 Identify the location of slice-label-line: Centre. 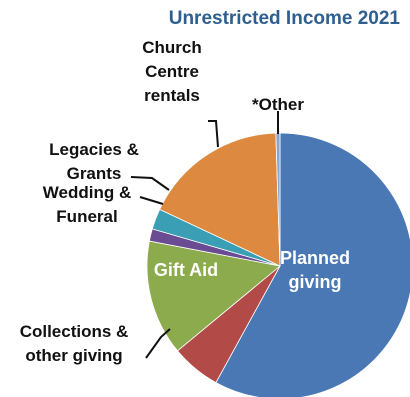
(172, 71).